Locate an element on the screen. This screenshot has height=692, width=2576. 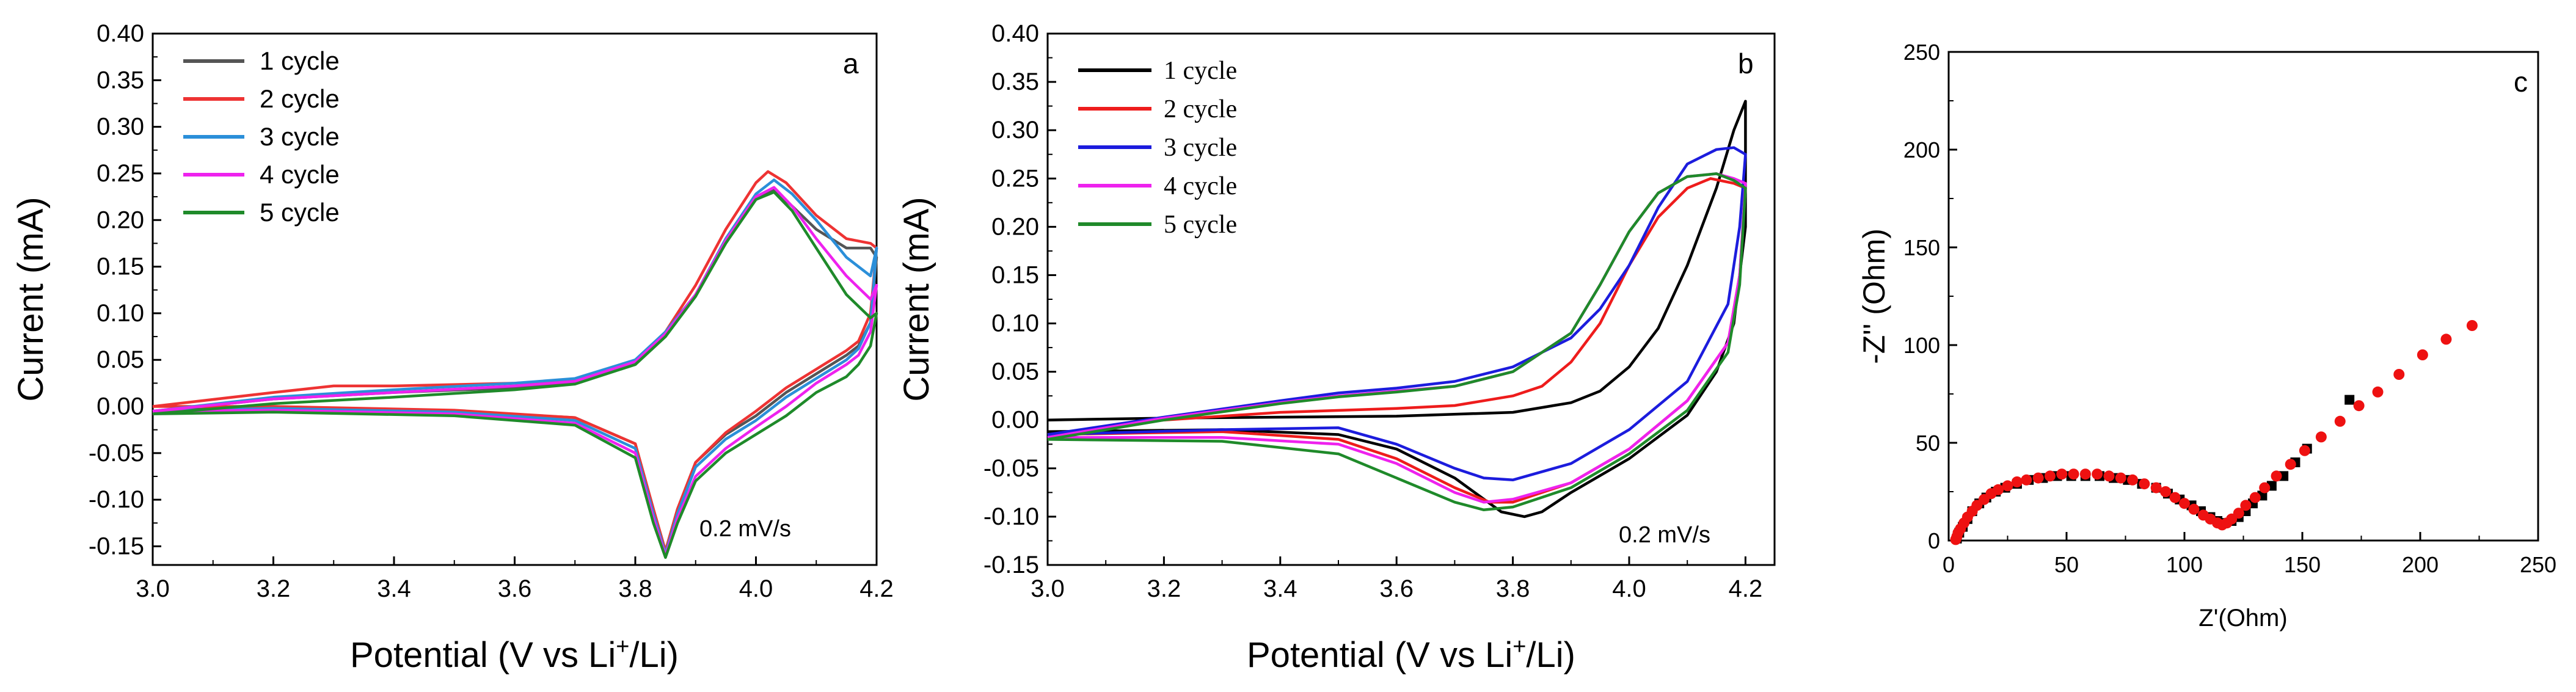
panel-b-series-3-curve is located at coordinates (1397, 314).